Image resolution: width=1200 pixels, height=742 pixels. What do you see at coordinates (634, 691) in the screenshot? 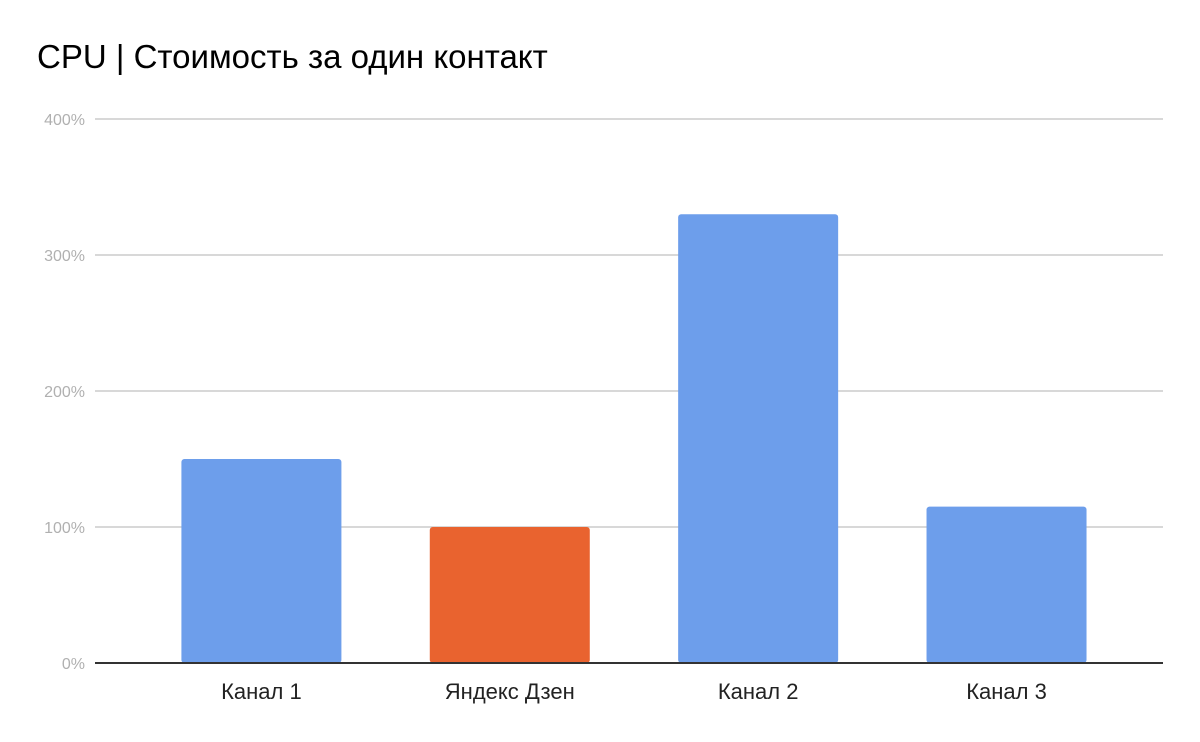
I see `x-axis-categories: Канал 1 Яндекс Дзен Канал 2 Канал 3` at bounding box center [634, 691].